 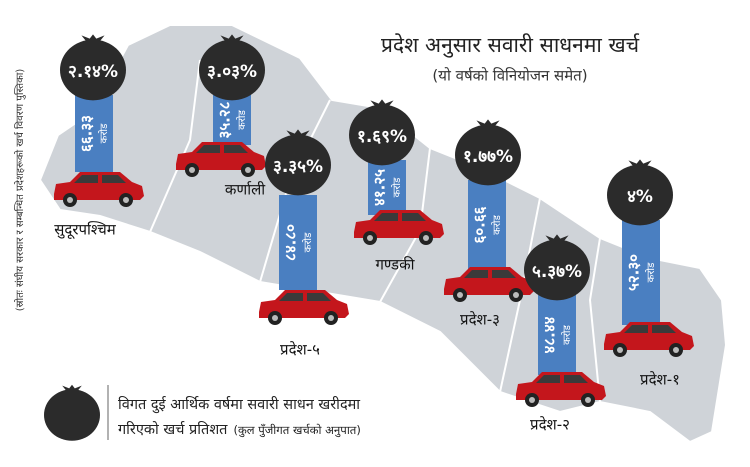 What do you see at coordinates (510, 45) in the screenshot?
I see `title: प्रदेश अनुसार सवारी साधनमा खर्च` at bounding box center [510, 45].